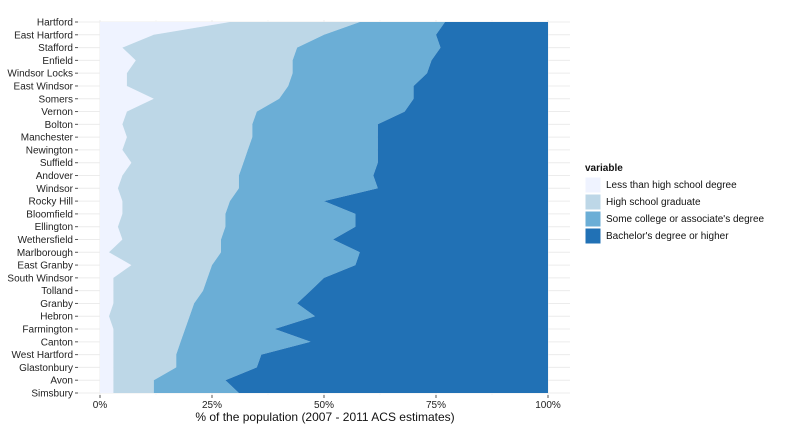  Describe the element at coordinates (667, 236) in the screenshot. I see `legend-label: Bachelor's degree or higher` at that location.